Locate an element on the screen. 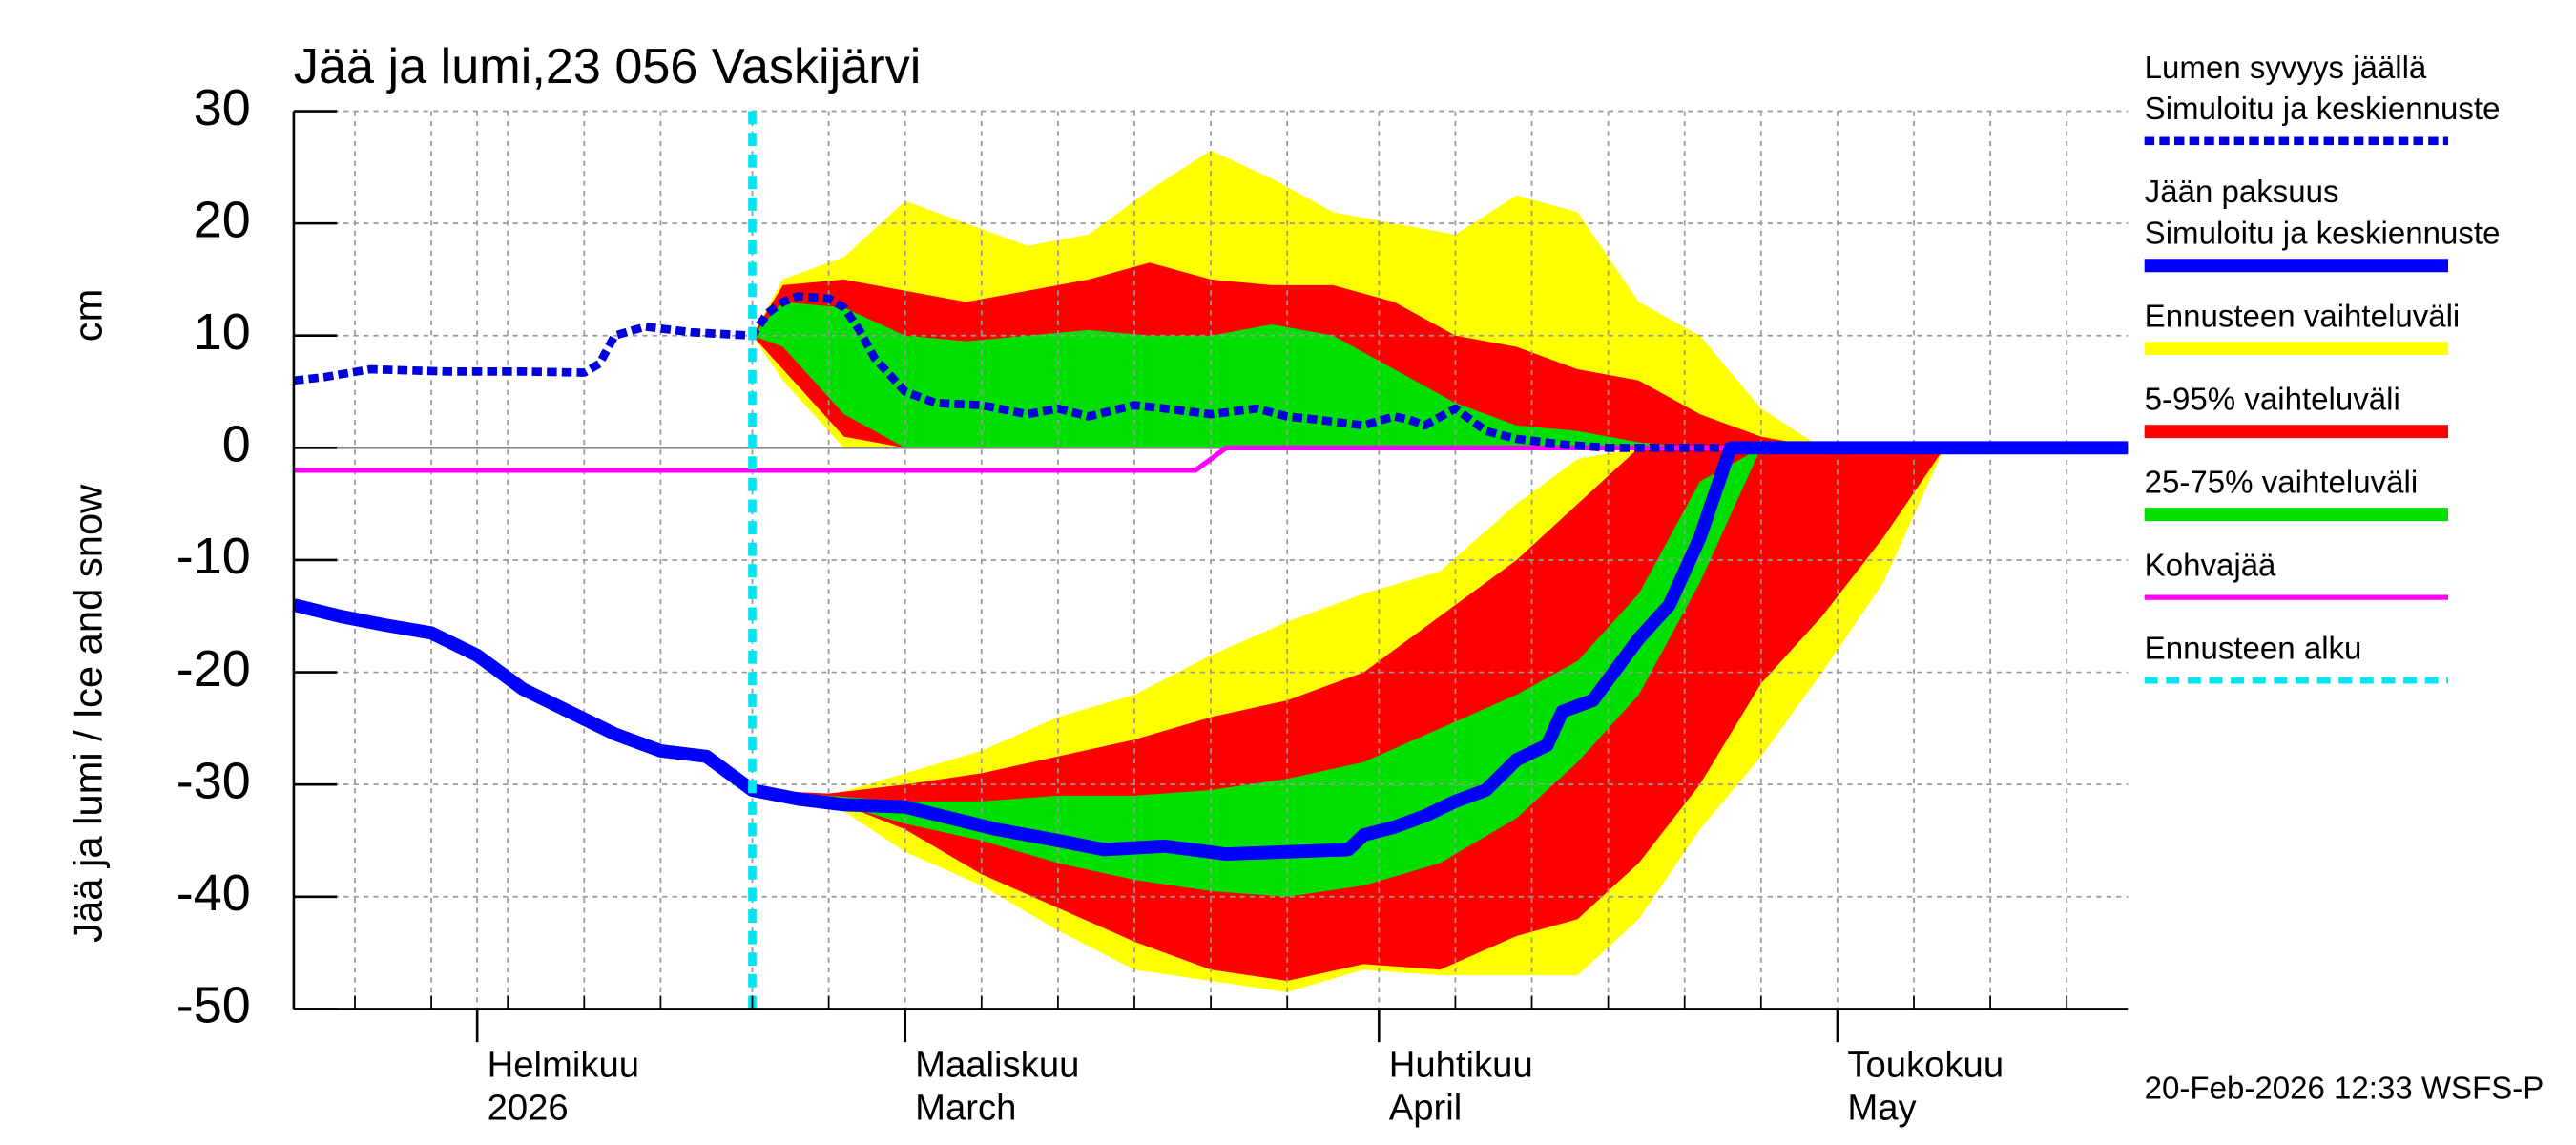 The height and width of the screenshot is (1145, 2576). legend-label: Ennusteen vaihteluväli is located at coordinates (2303, 317).